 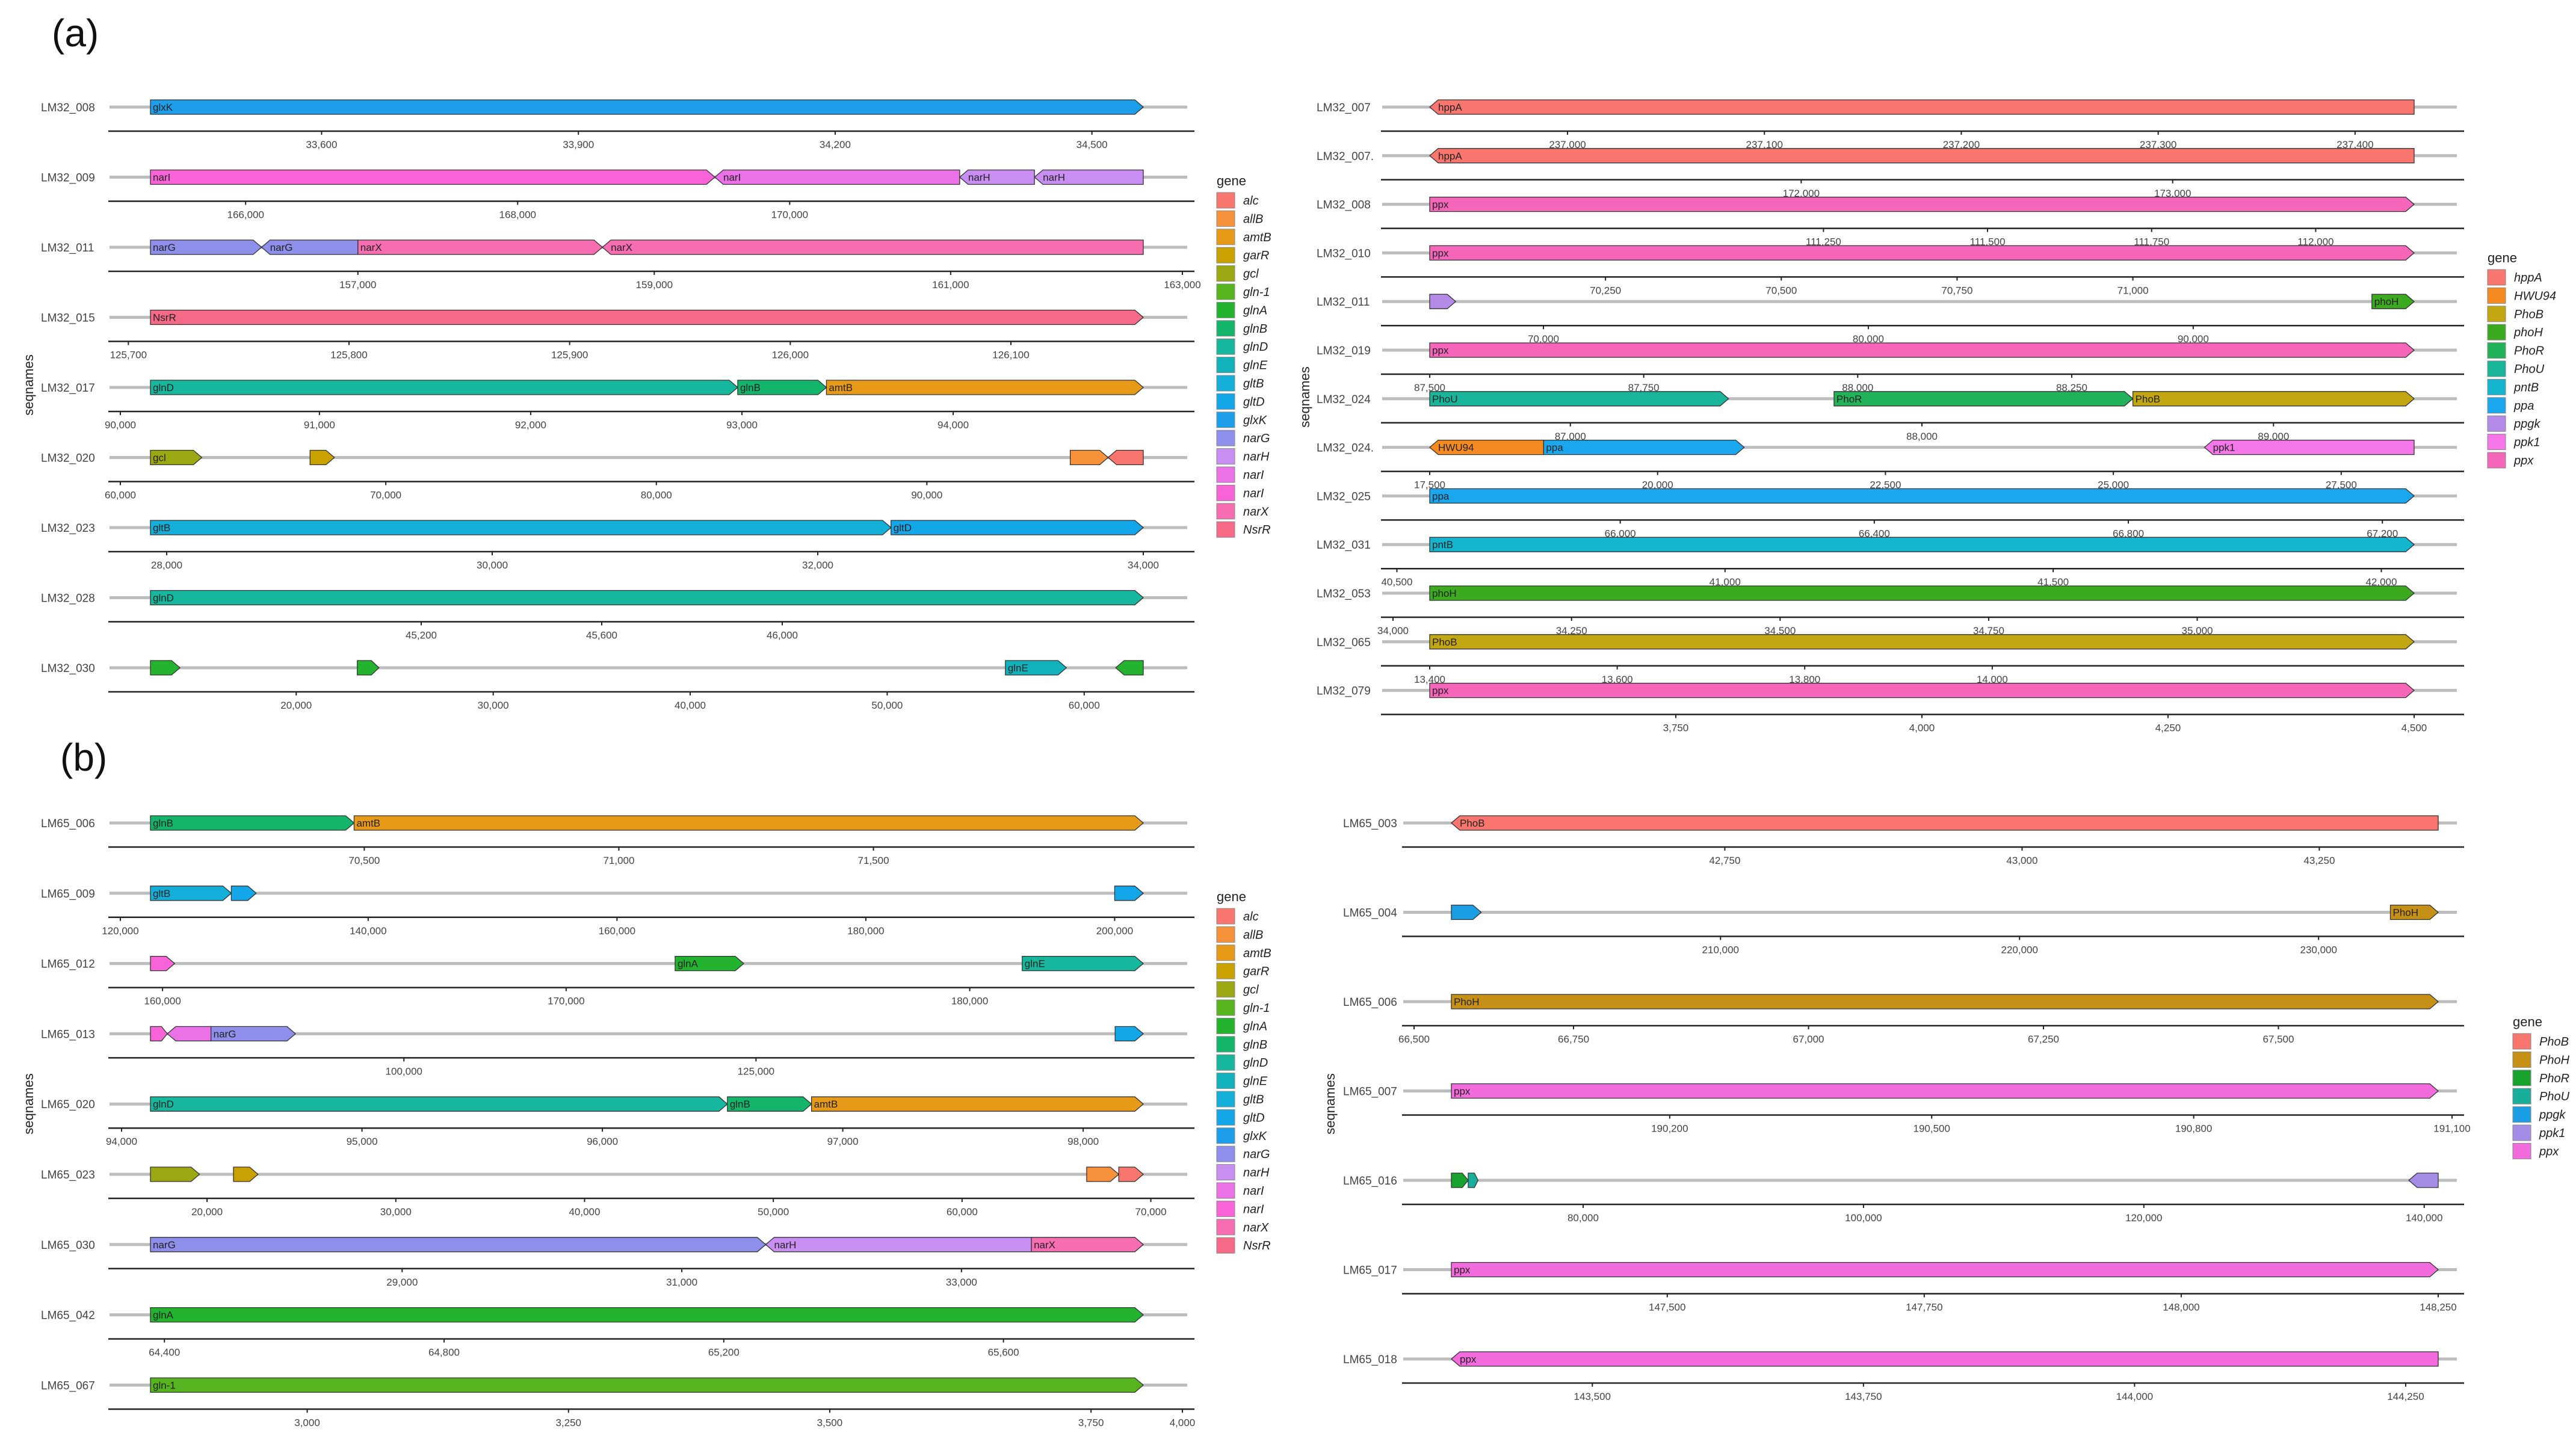 I want to click on legend-label: gln-1, so click(x=1256, y=1009).